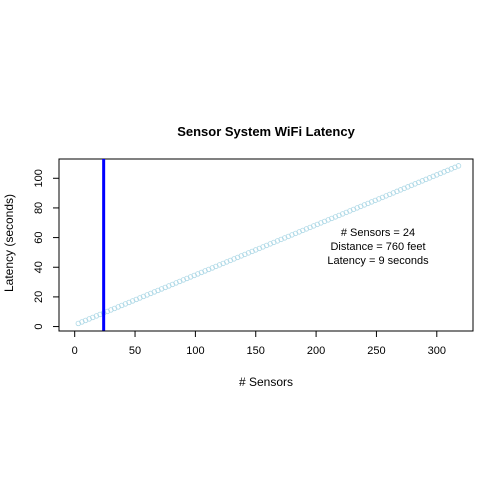 The width and height of the screenshot is (504, 504). I want to click on y-tick-label: 0, so click(39, 326).